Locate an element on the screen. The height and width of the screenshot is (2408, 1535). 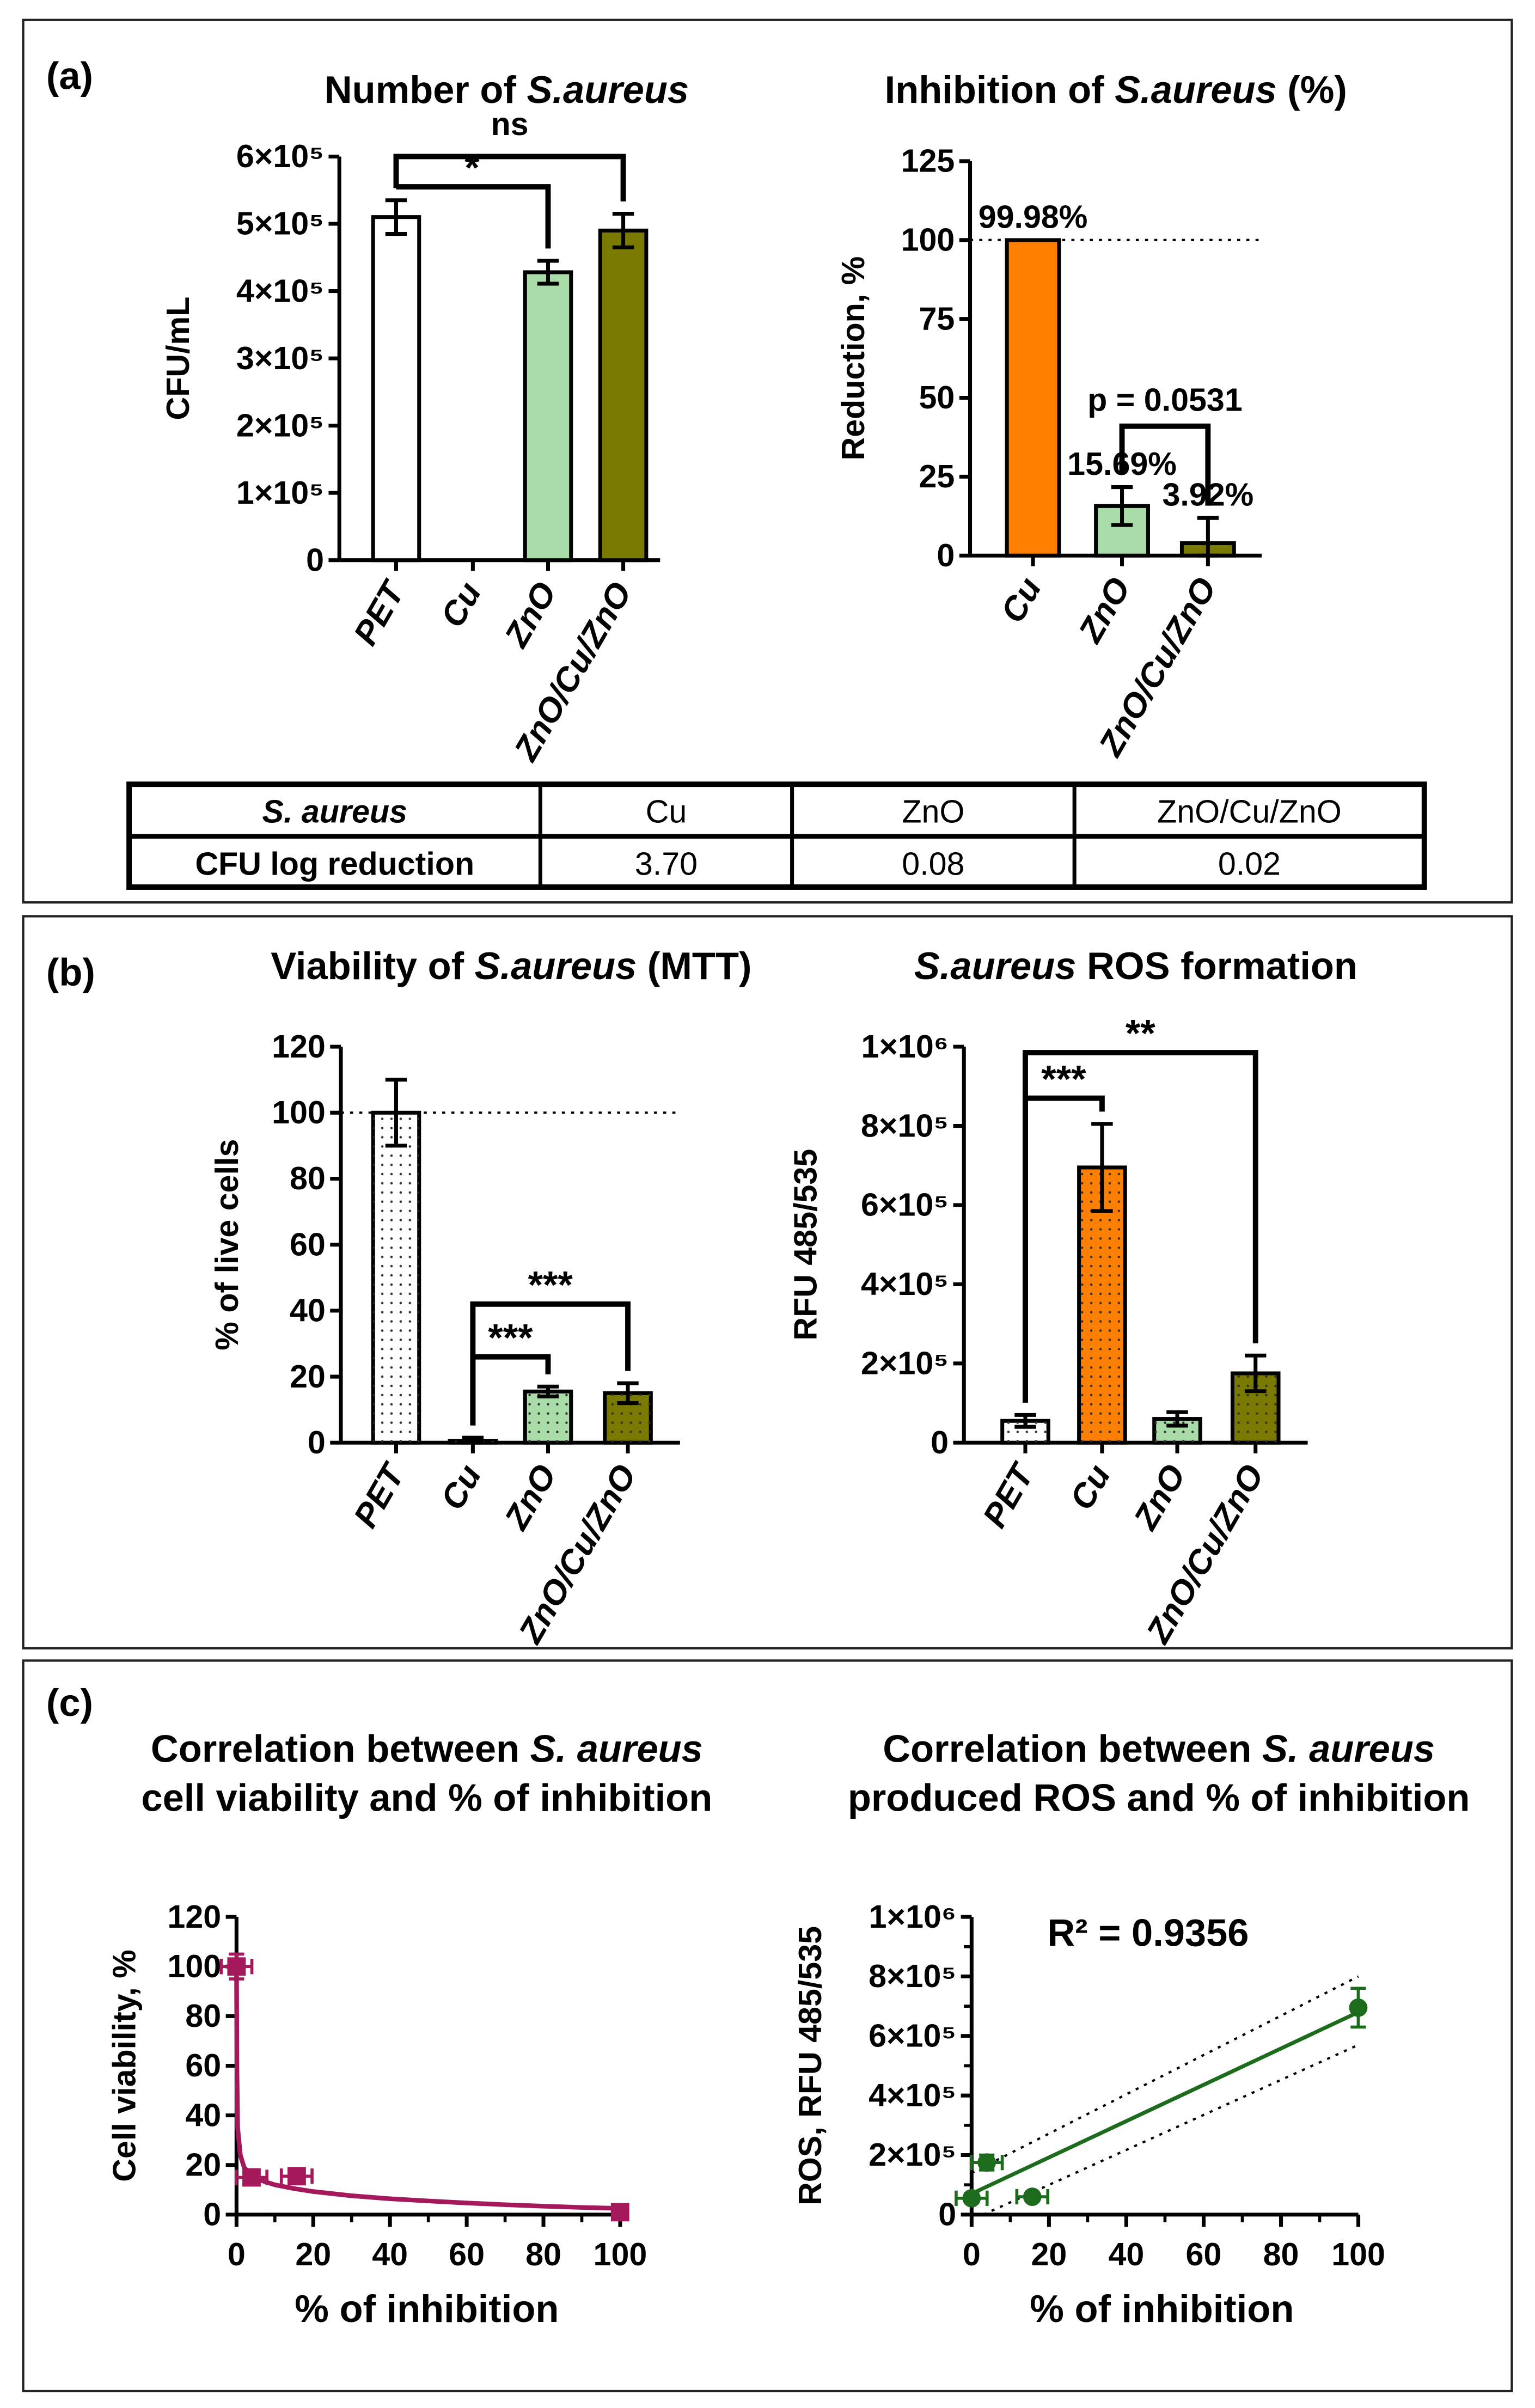
y-axis-label: Reduction, % is located at coordinates (853, 358).